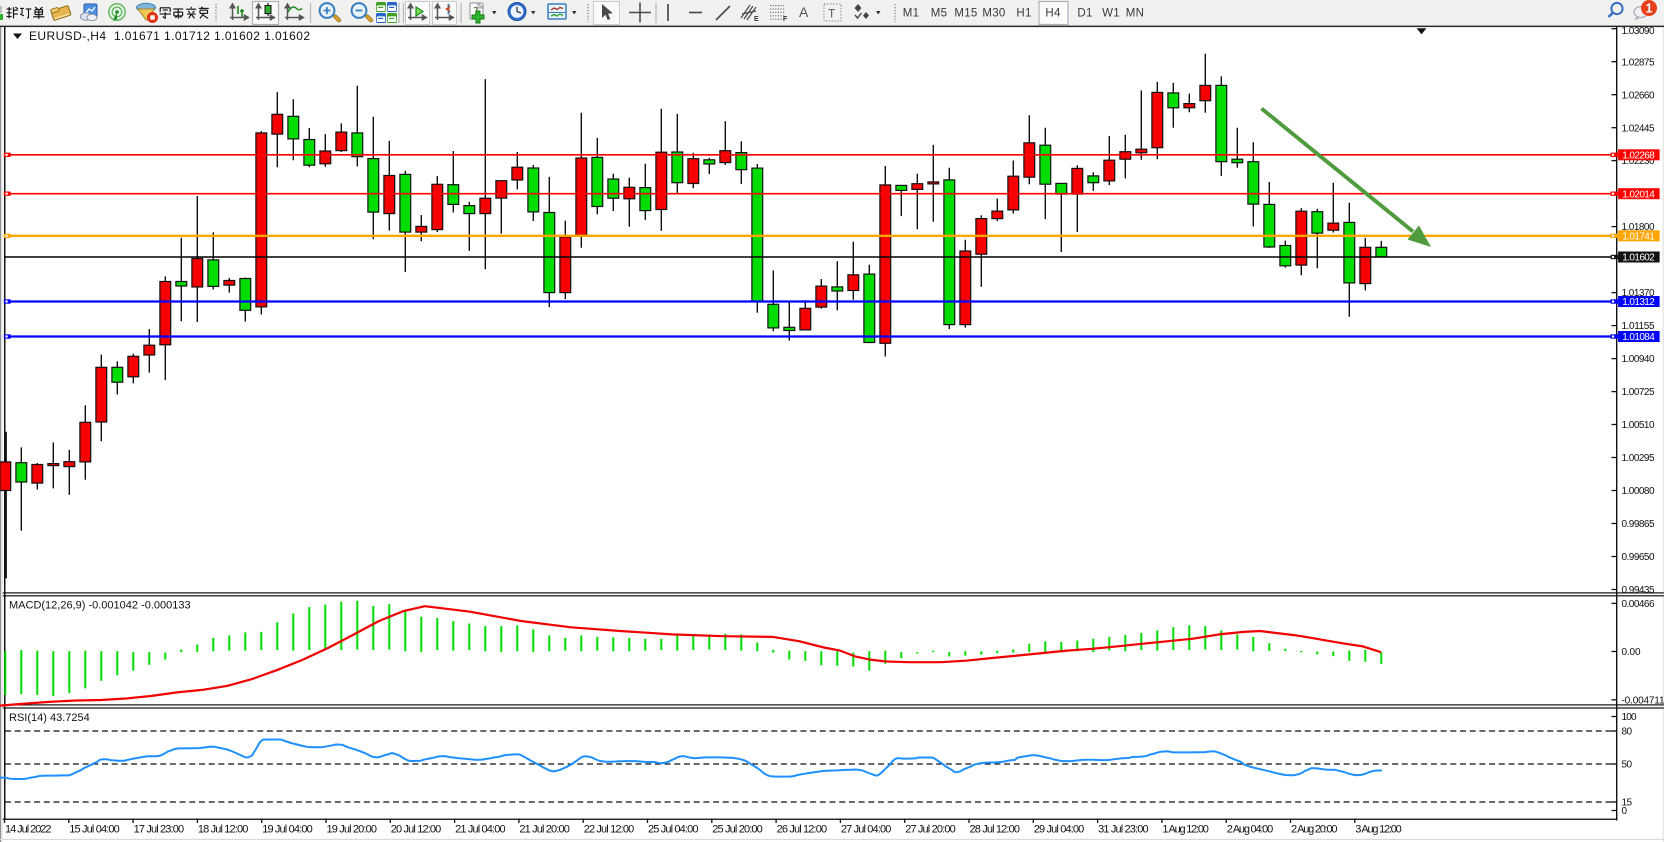 The width and height of the screenshot is (1664, 842). Describe the element at coordinates (1638, 258) in the screenshot. I see `svg-text: 1.01602` at that location.